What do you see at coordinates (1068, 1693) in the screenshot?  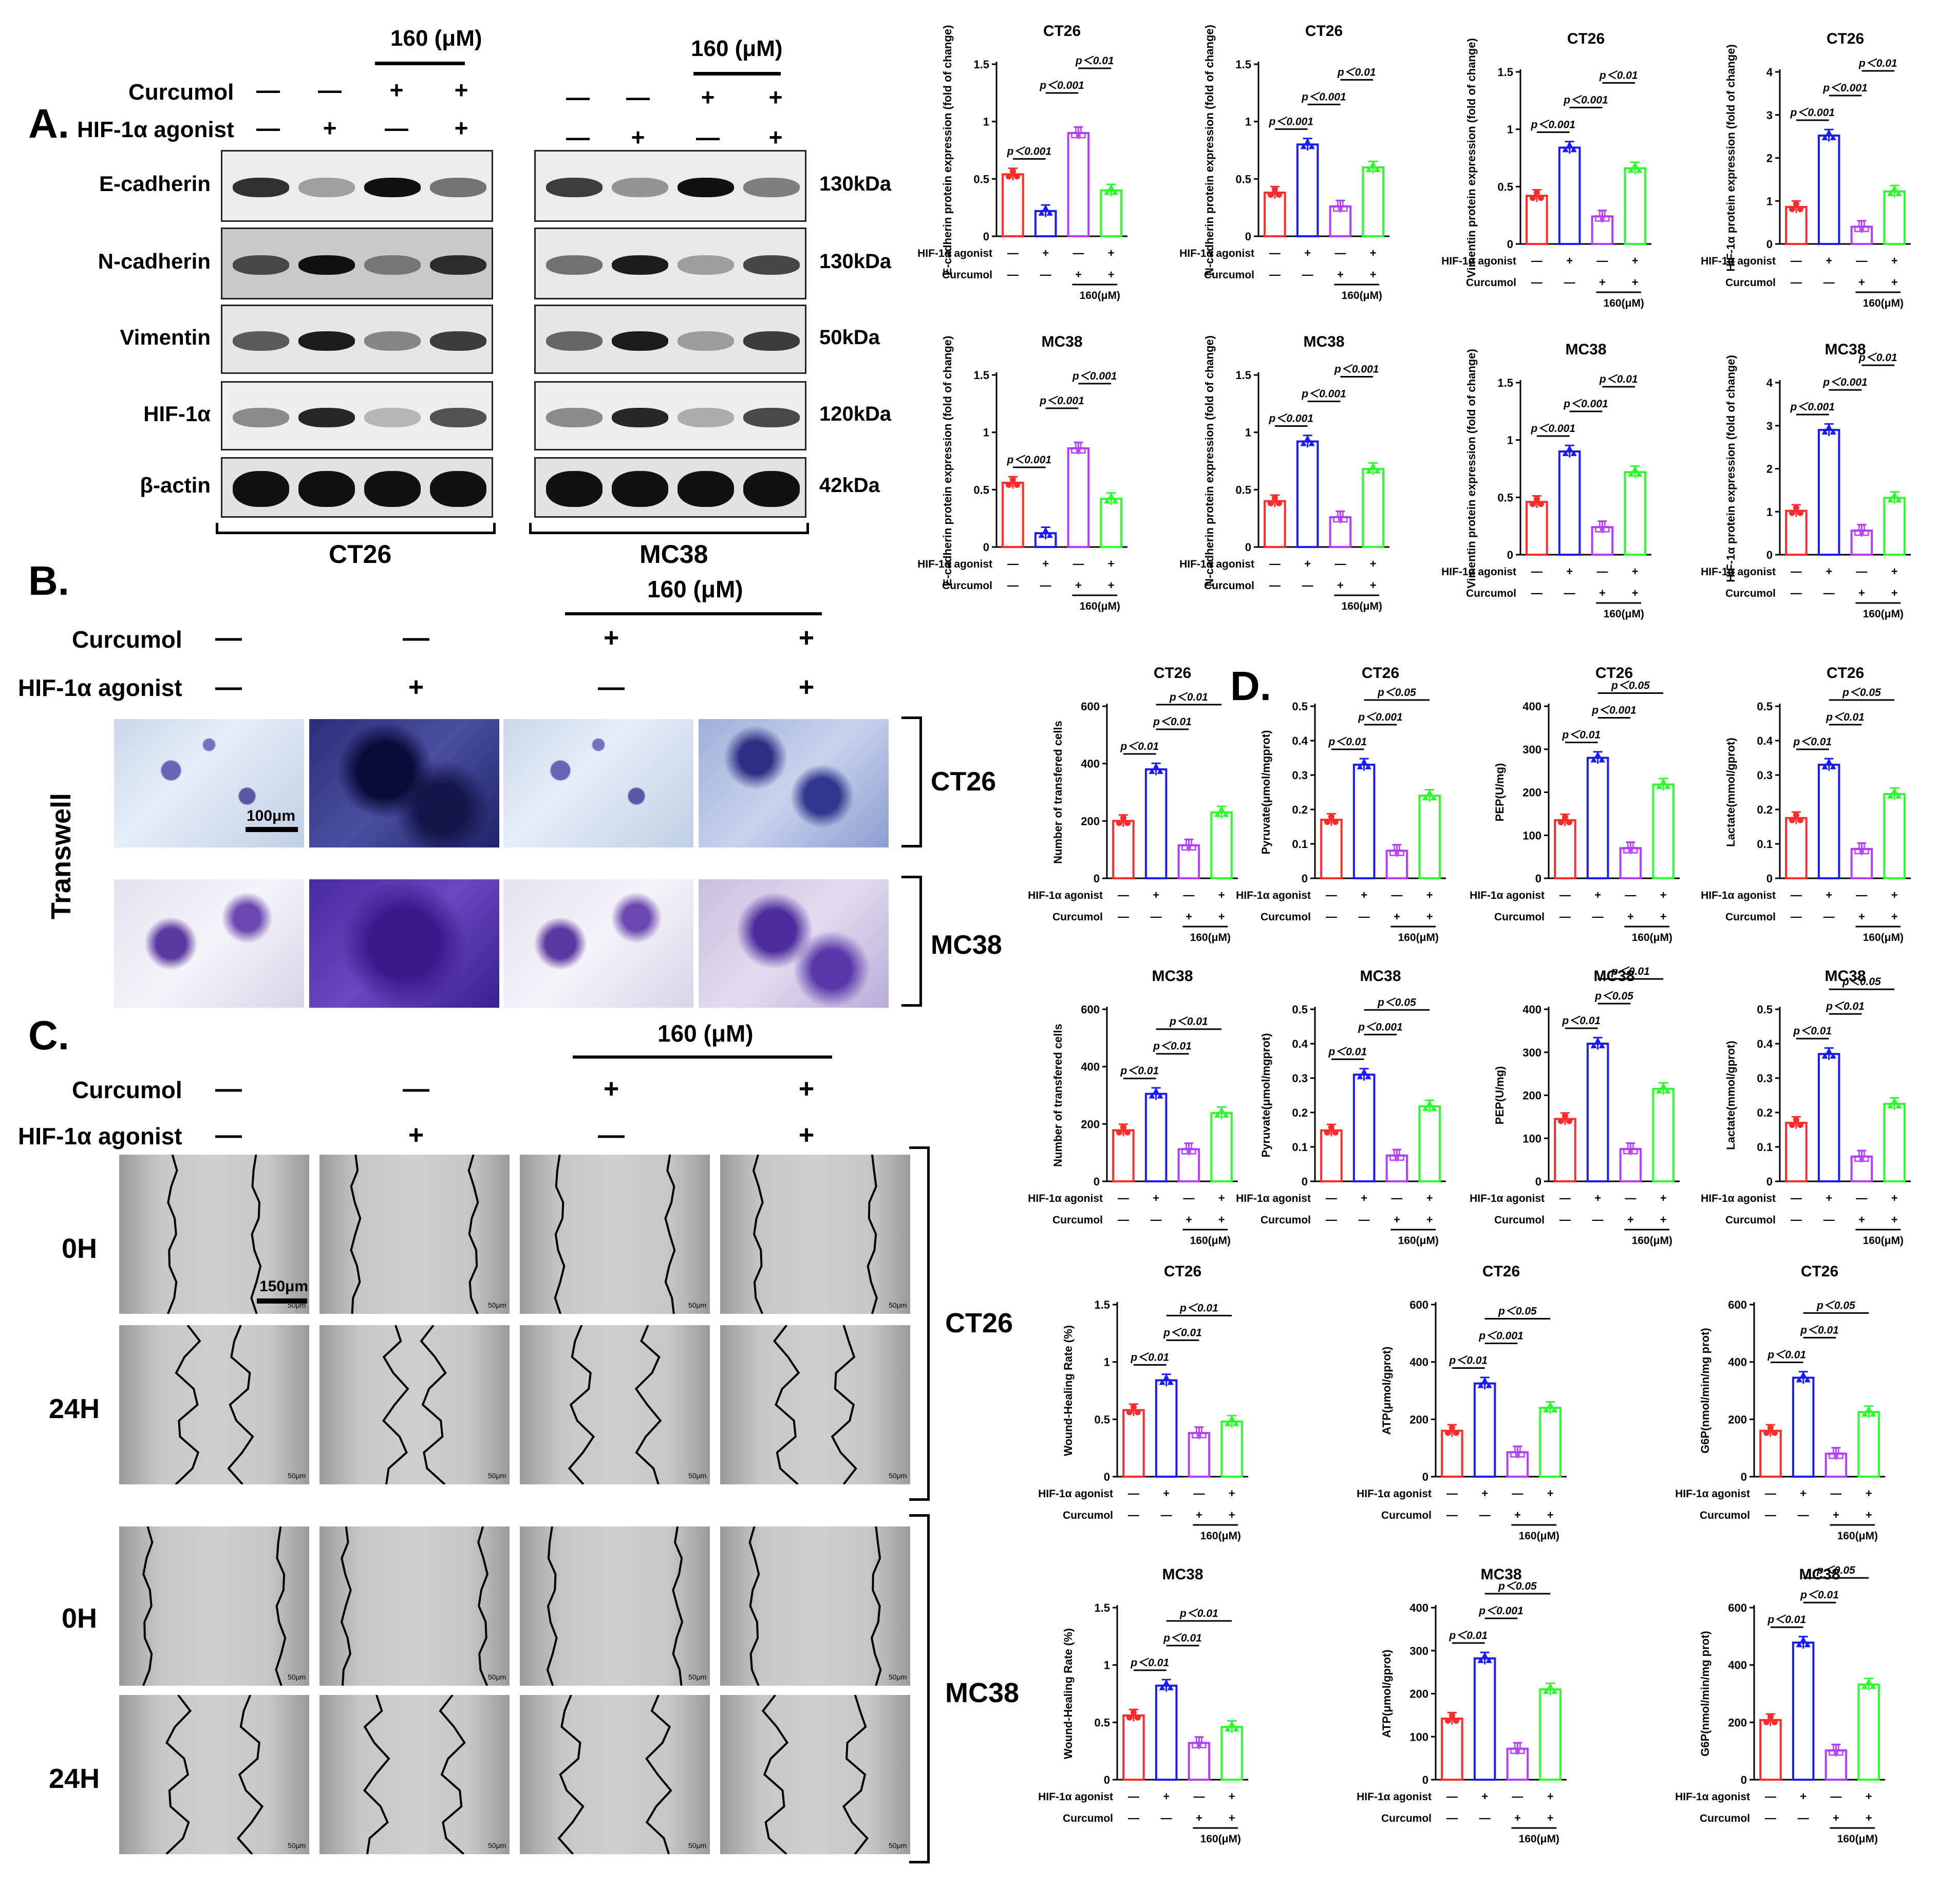 I see `y-axis-label: Wound-Healing Rate (%)` at bounding box center [1068, 1693].